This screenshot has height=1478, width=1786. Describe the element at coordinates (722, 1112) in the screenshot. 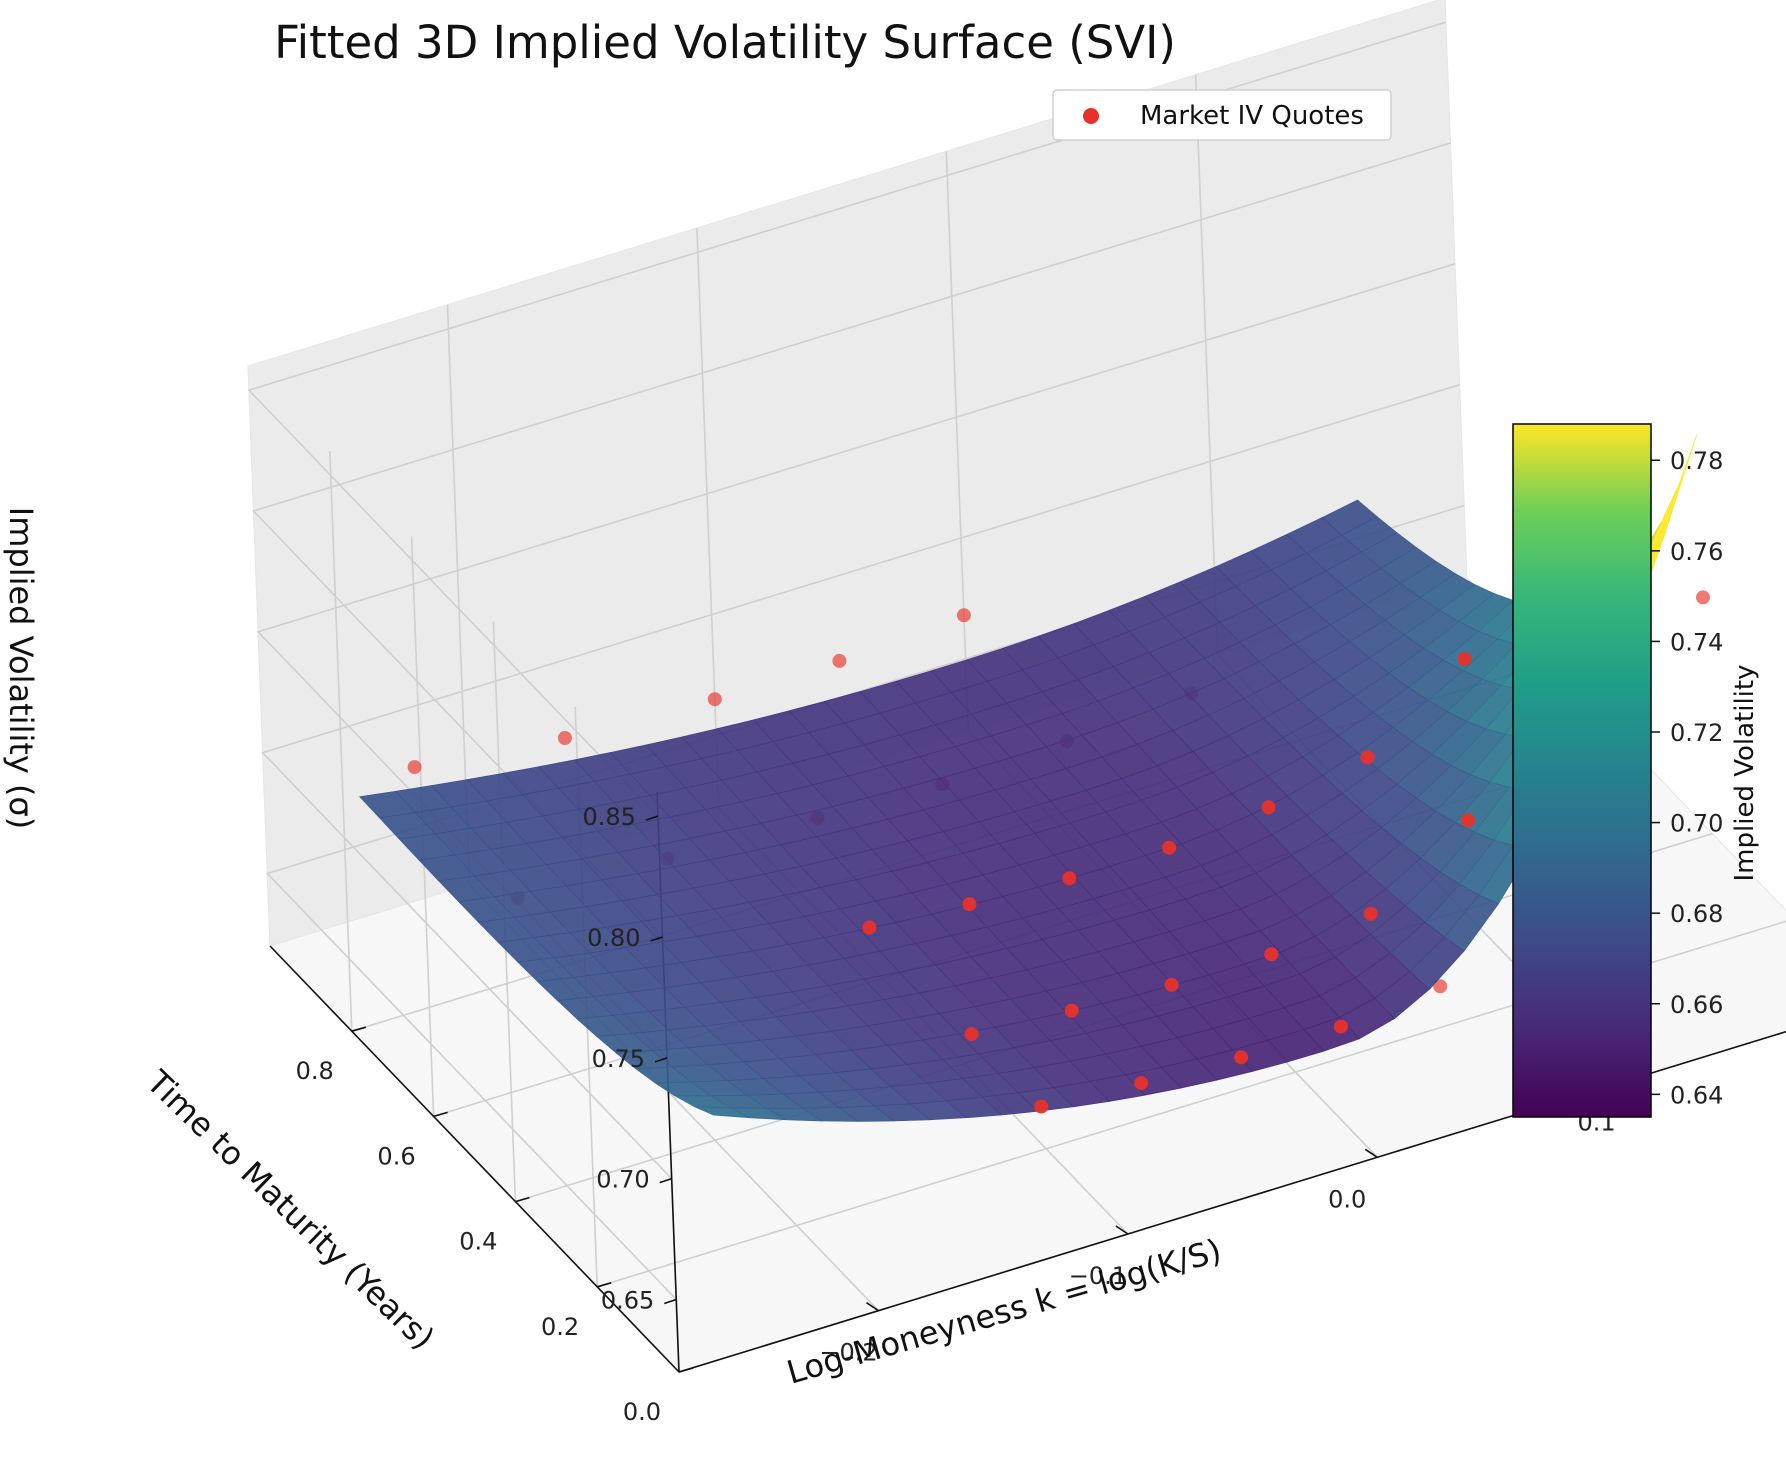

I see `surface-facet` at that location.